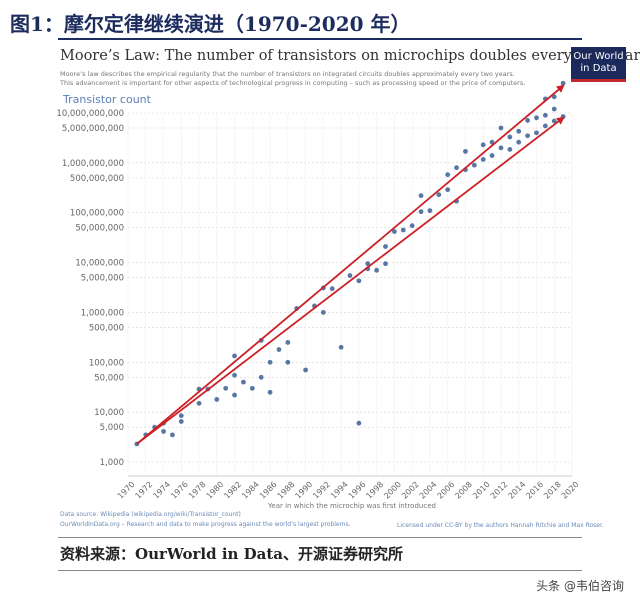 Image resolution: width=640 pixels, height=605 pixels. I want to click on y-tick-label: 100,000,000, so click(97, 214).